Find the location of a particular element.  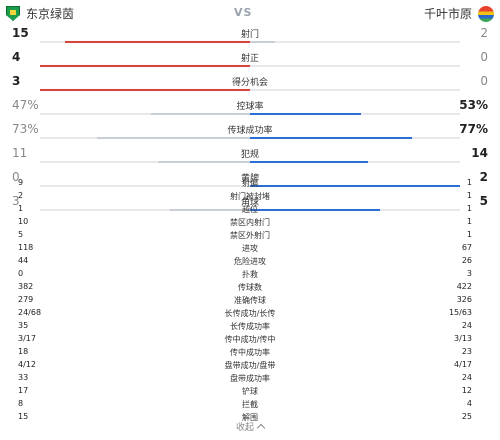

stat-label: 黄牌 is located at coordinates (249, 179).